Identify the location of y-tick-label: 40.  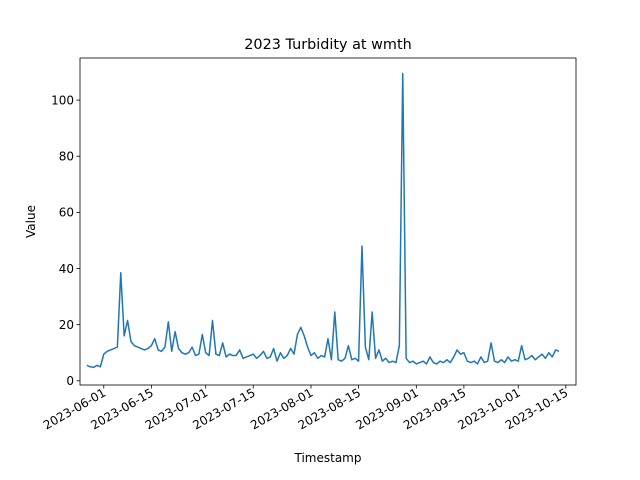
(66, 269).